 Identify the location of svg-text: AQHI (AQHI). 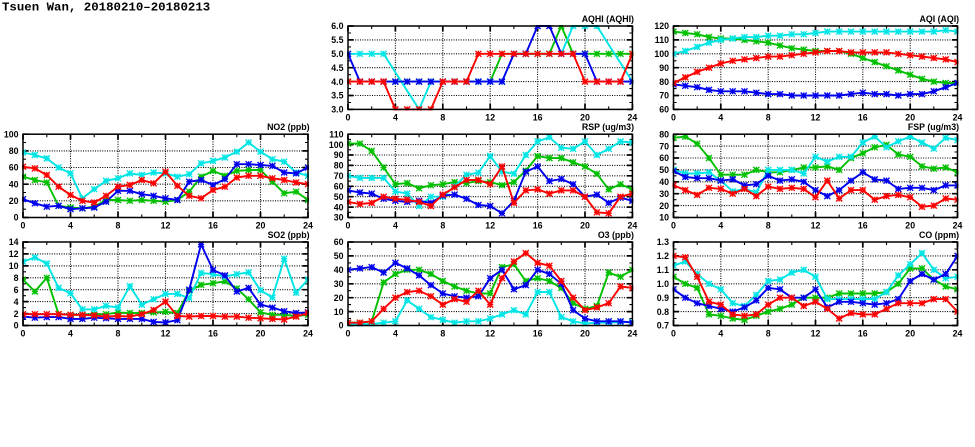
(608, 19).